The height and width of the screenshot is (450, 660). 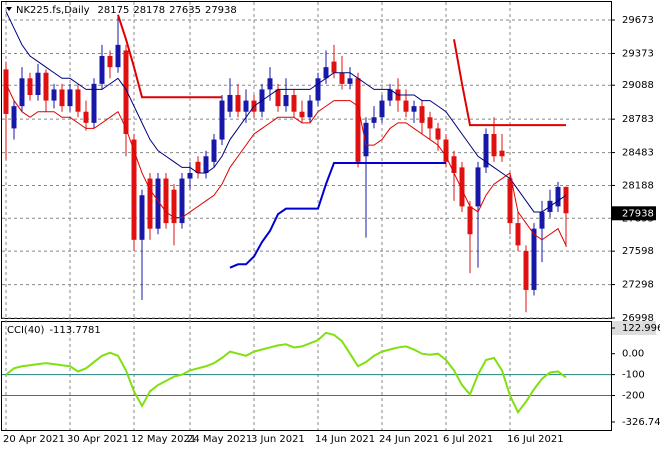 What do you see at coordinates (638, 85) in the screenshot?
I see `y-tick-label: 29088` at bounding box center [638, 85].